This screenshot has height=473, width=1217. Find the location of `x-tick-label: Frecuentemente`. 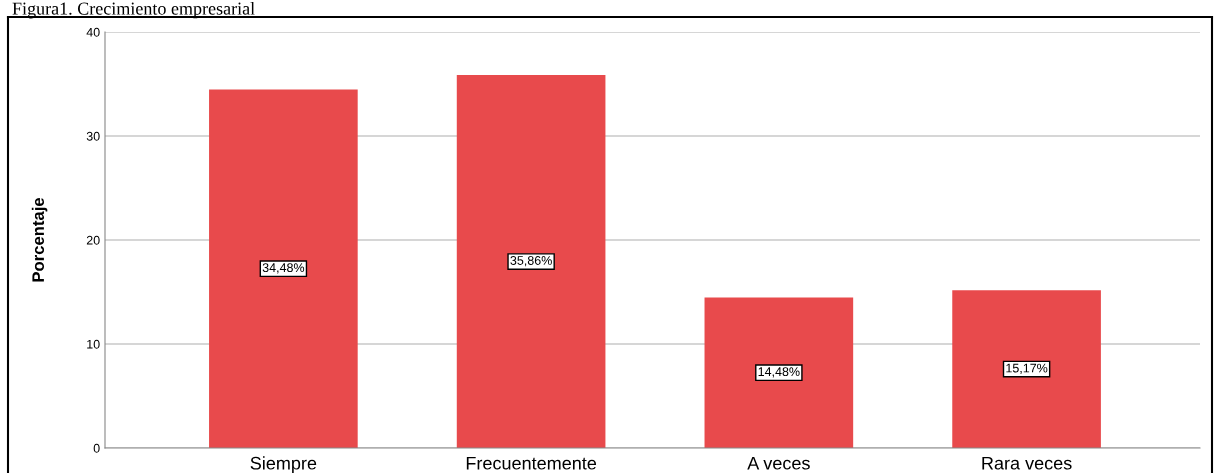

x-tick-label: Frecuentemente is located at coordinates (531, 463).